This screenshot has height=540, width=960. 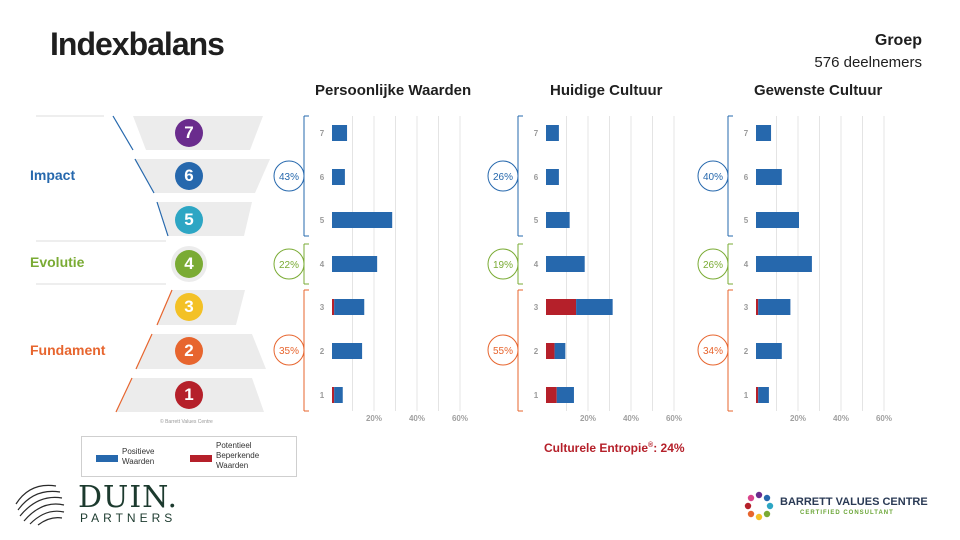 What do you see at coordinates (322, 264) in the screenshot?
I see `personal-category-label: 4` at bounding box center [322, 264].